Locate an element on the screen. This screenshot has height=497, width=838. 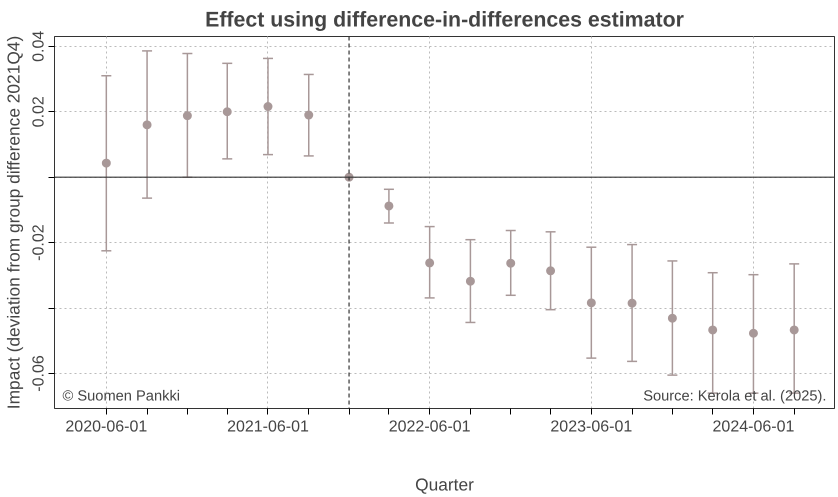
chart-title: Effect using difference-in-differences estimator is located at coordinates (444, 20).